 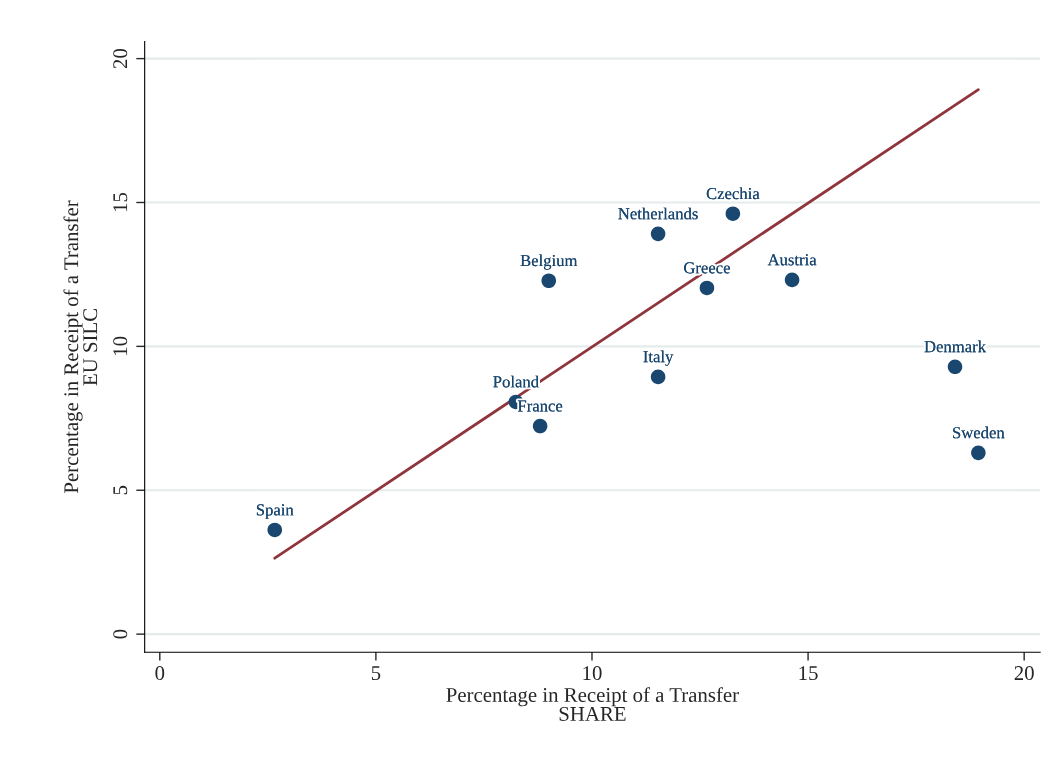 What do you see at coordinates (160, 673) in the screenshot?
I see `x-tick-label: 0` at bounding box center [160, 673].